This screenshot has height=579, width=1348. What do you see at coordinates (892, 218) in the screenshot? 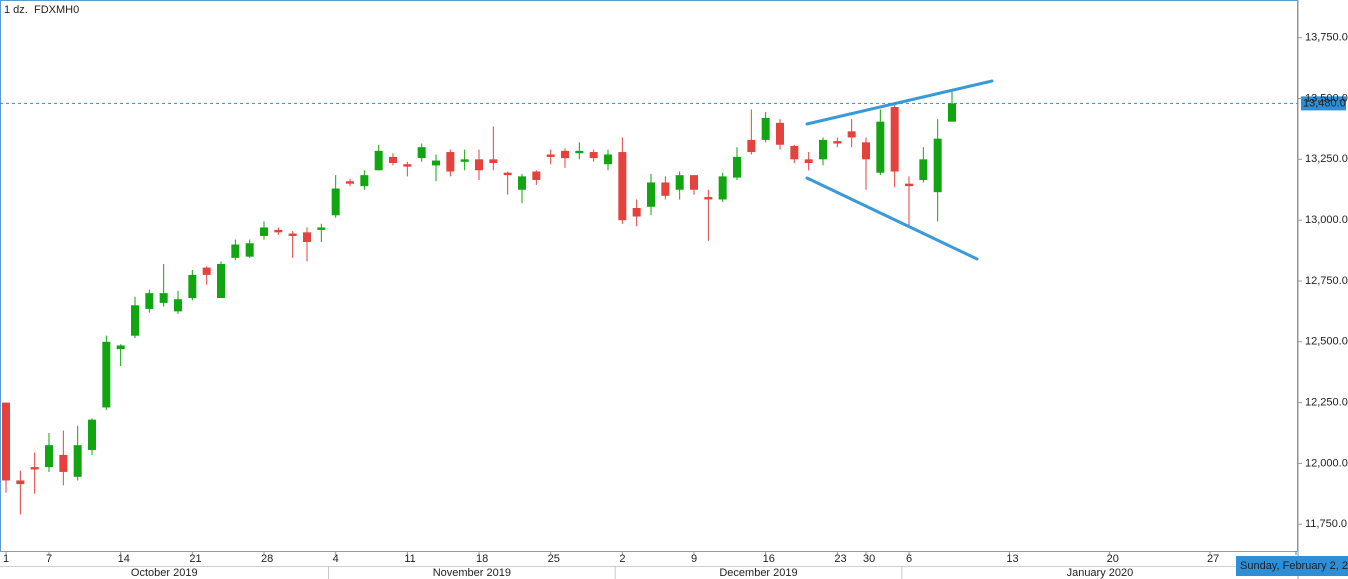
I see `trend-line-lower` at bounding box center [892, 218].